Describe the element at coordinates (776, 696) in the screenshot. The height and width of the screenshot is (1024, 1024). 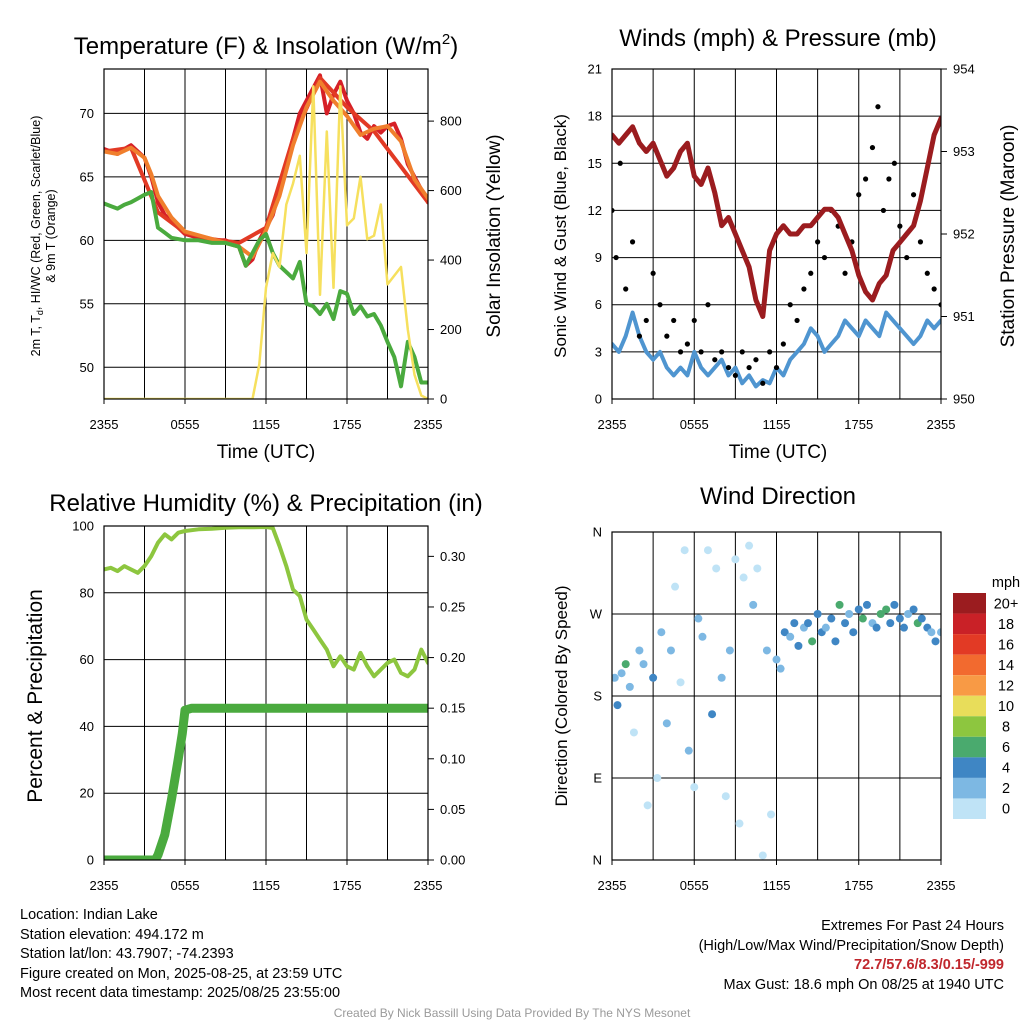
I see `direction-plot-frame` at that location.